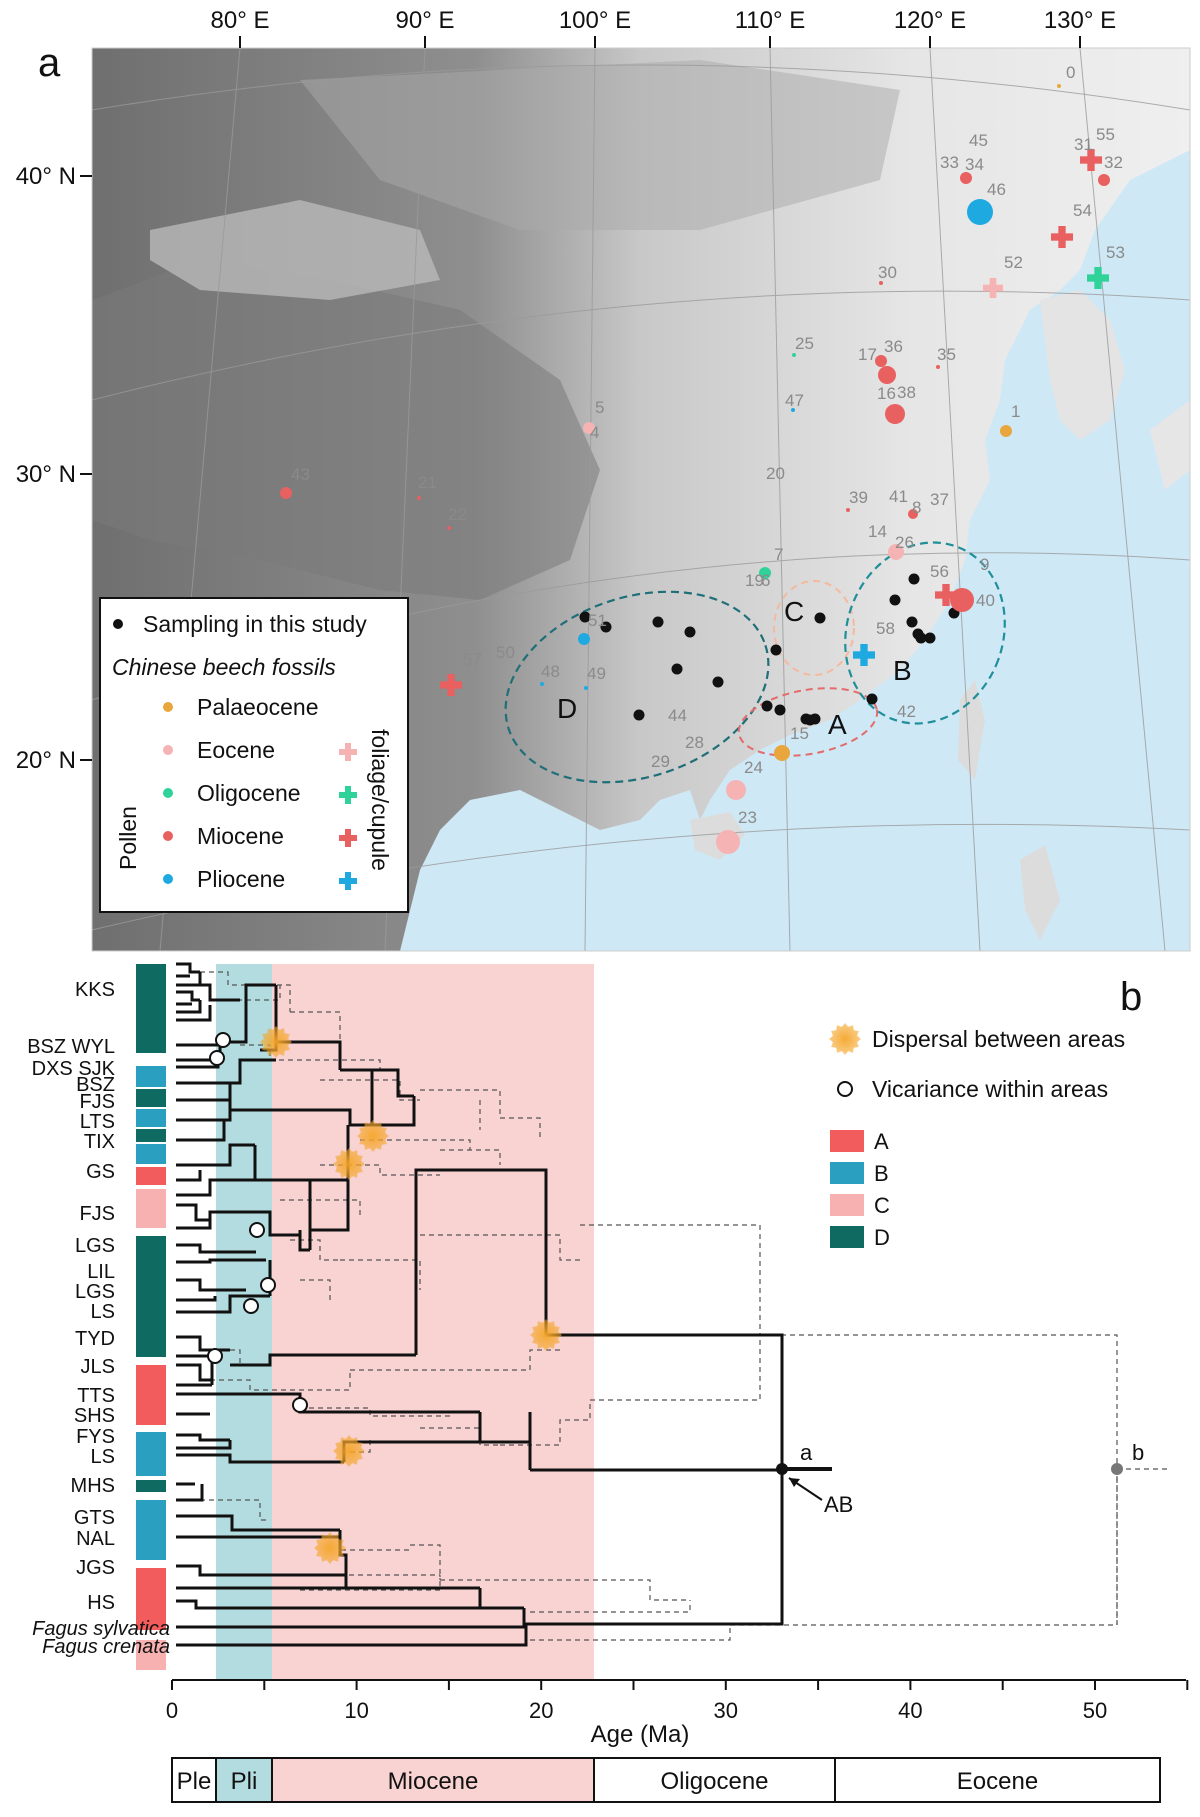 The height and width of the screenshot is (1817, 1200). I want to click on site-number-label: 49, so click(596, 673).